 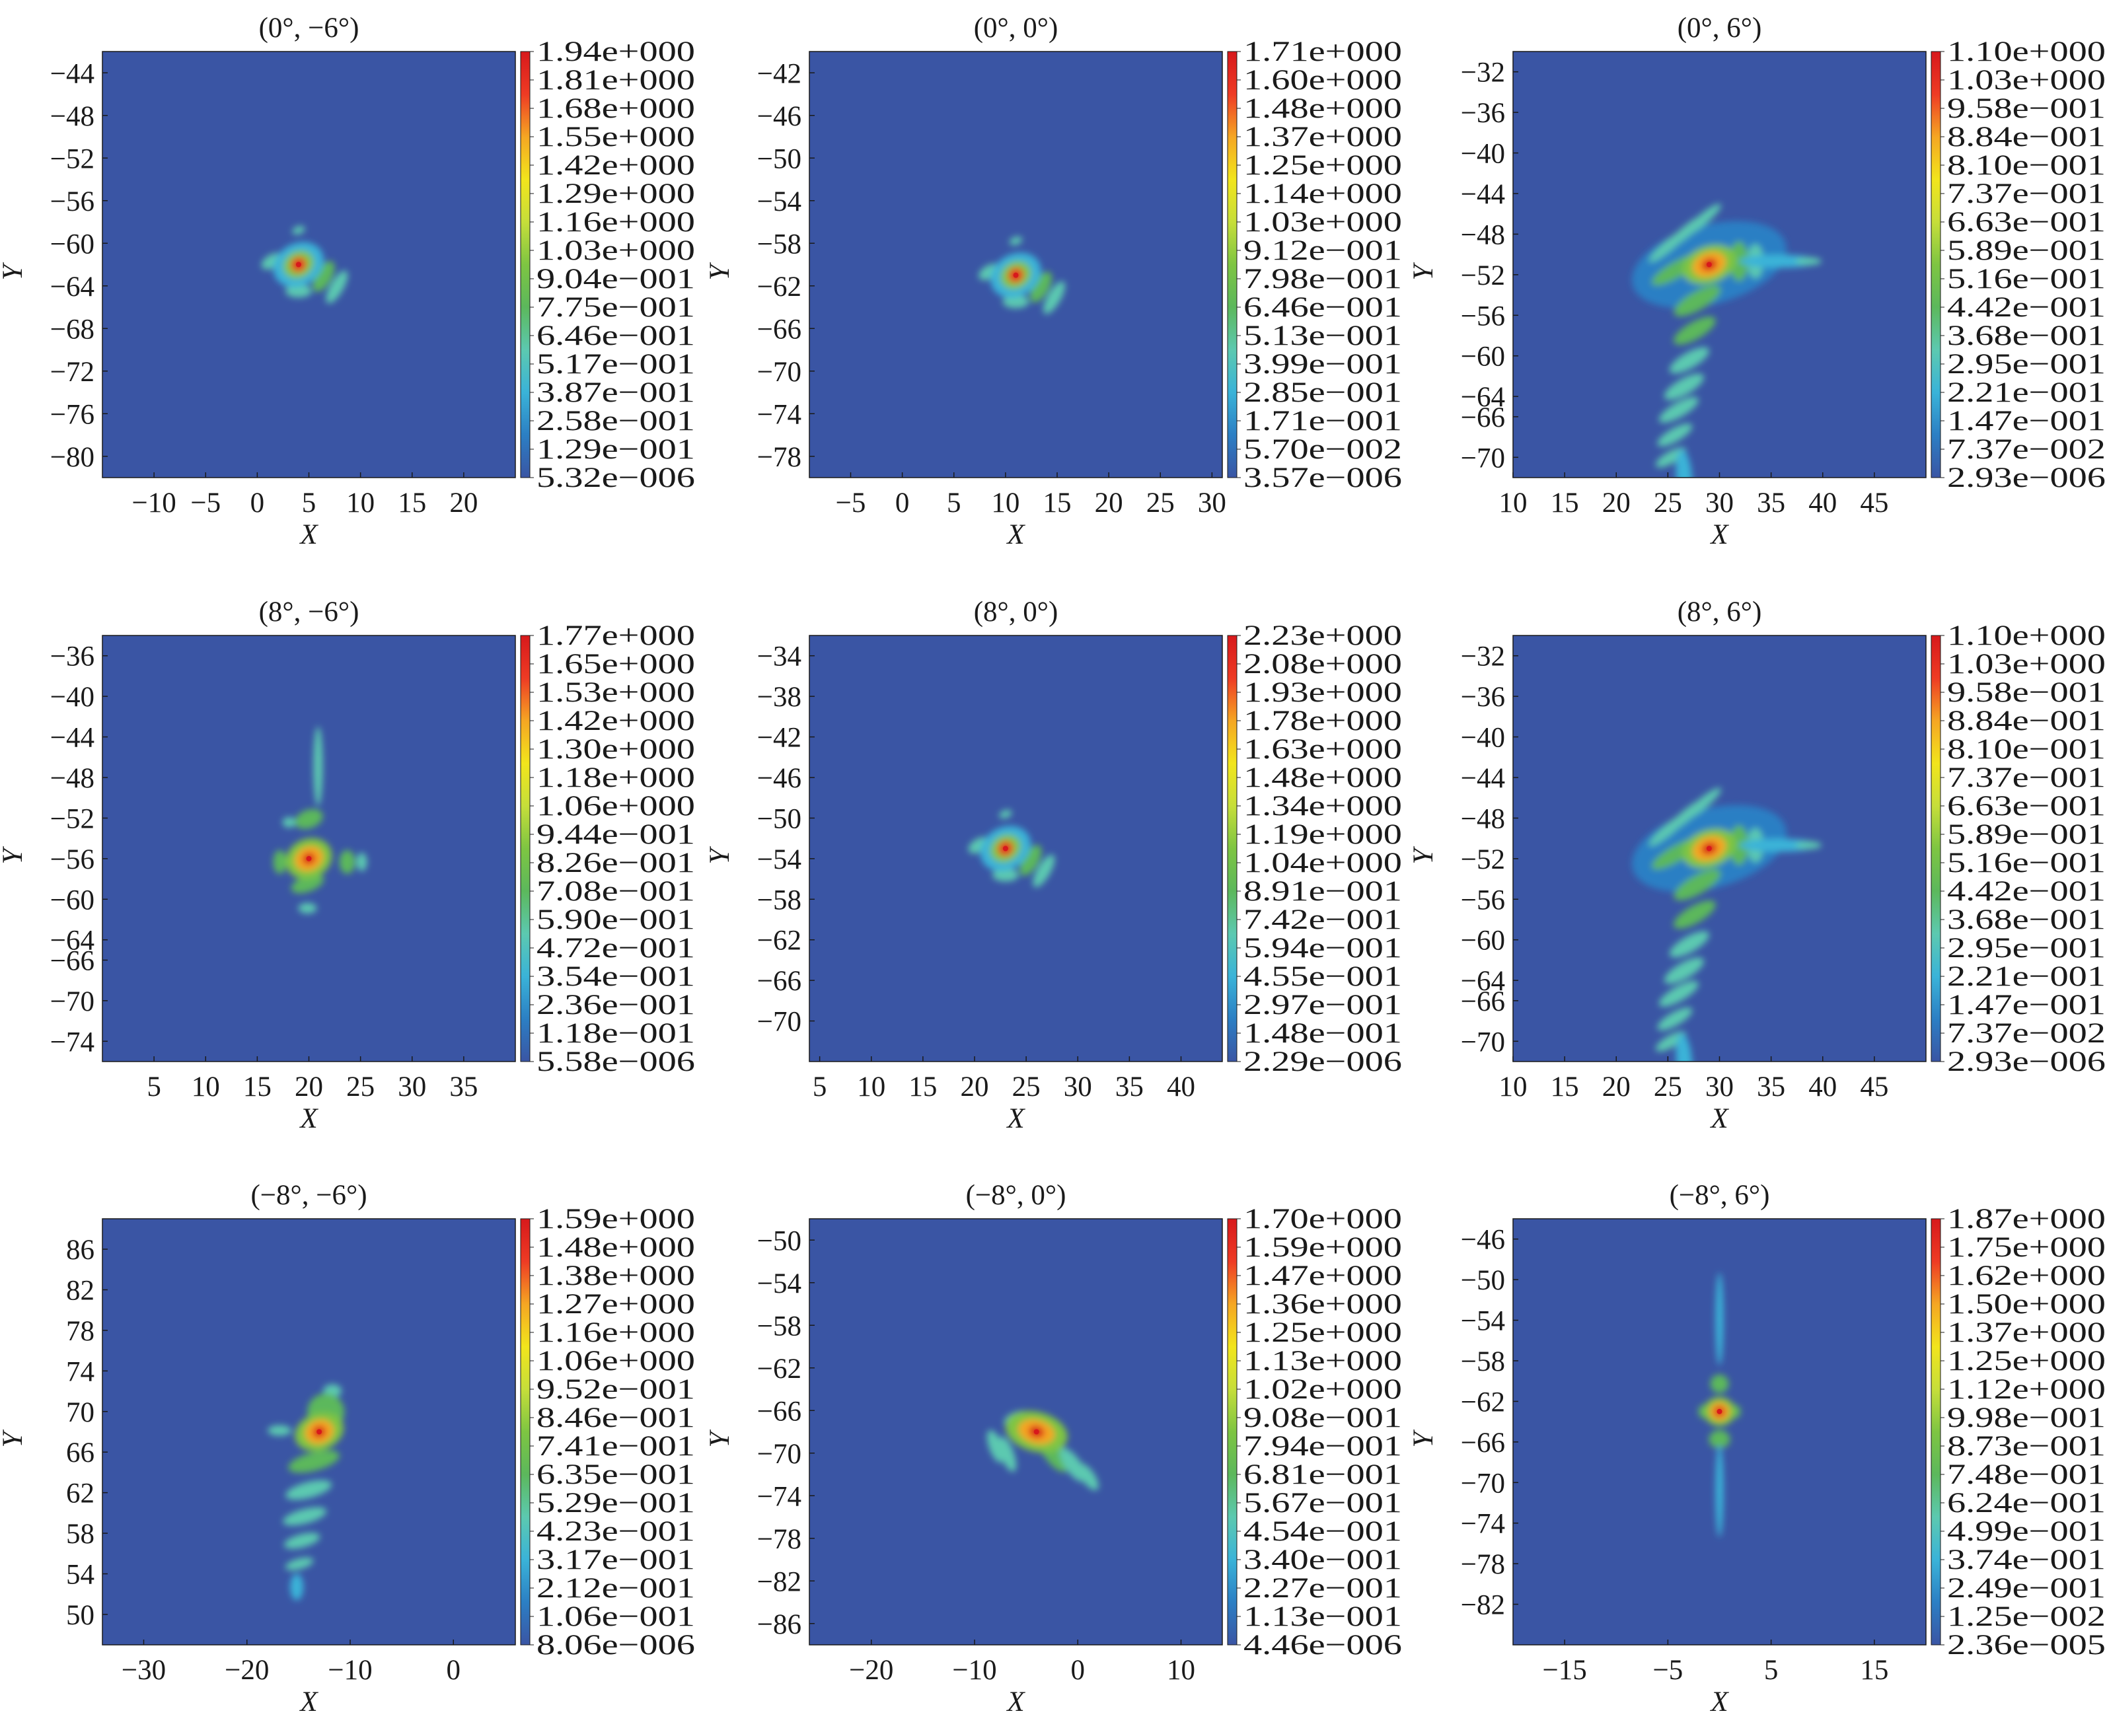 I want to click on colorbar-label: 5.70e−002, so click(x=1322, y=449).